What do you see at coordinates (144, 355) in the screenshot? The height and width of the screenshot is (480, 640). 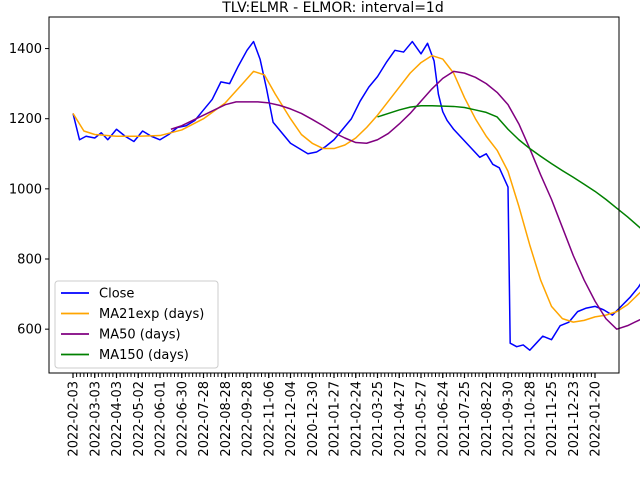 I see `legend-entry: MA150 (days)` at bounding box center [144, 355].